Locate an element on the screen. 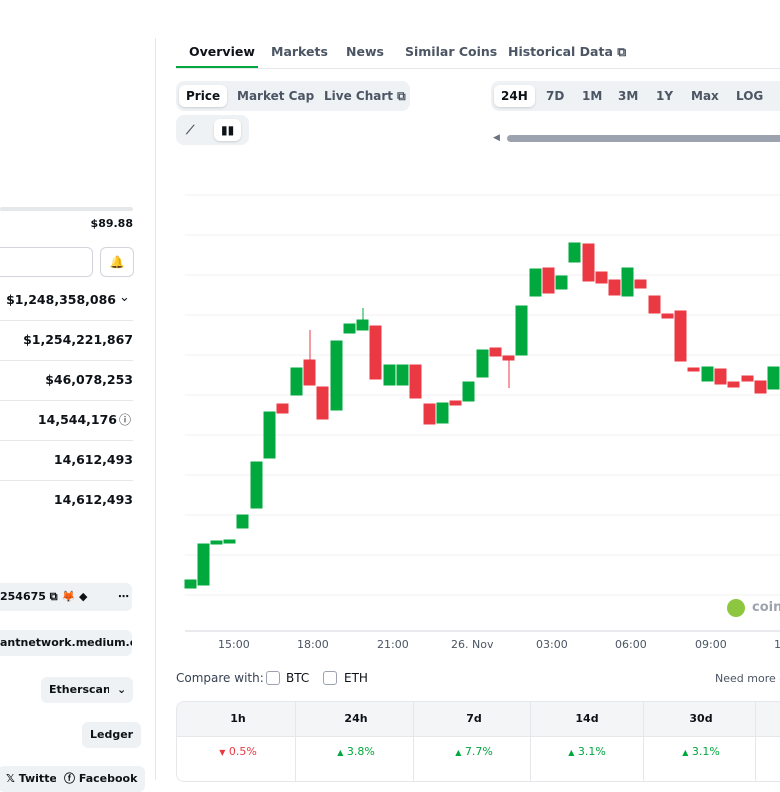 The image size is (780, 792). stat: 14,544,176 is located at coordinates (77, 419).